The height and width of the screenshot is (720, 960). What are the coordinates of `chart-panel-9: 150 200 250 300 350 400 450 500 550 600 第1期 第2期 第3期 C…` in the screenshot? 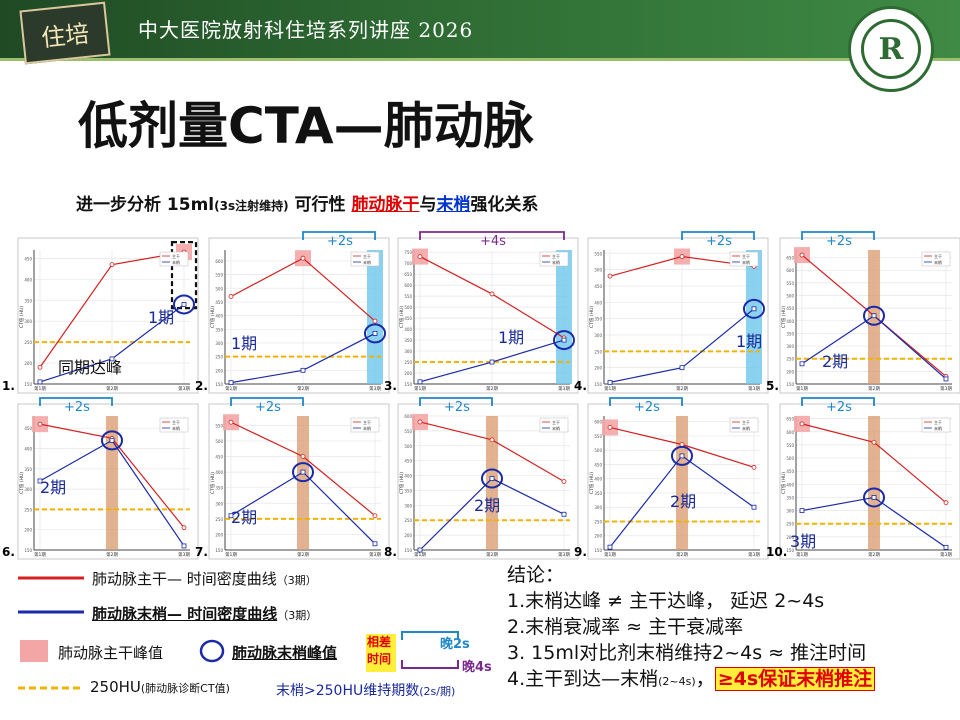 It's located at (671, 478).